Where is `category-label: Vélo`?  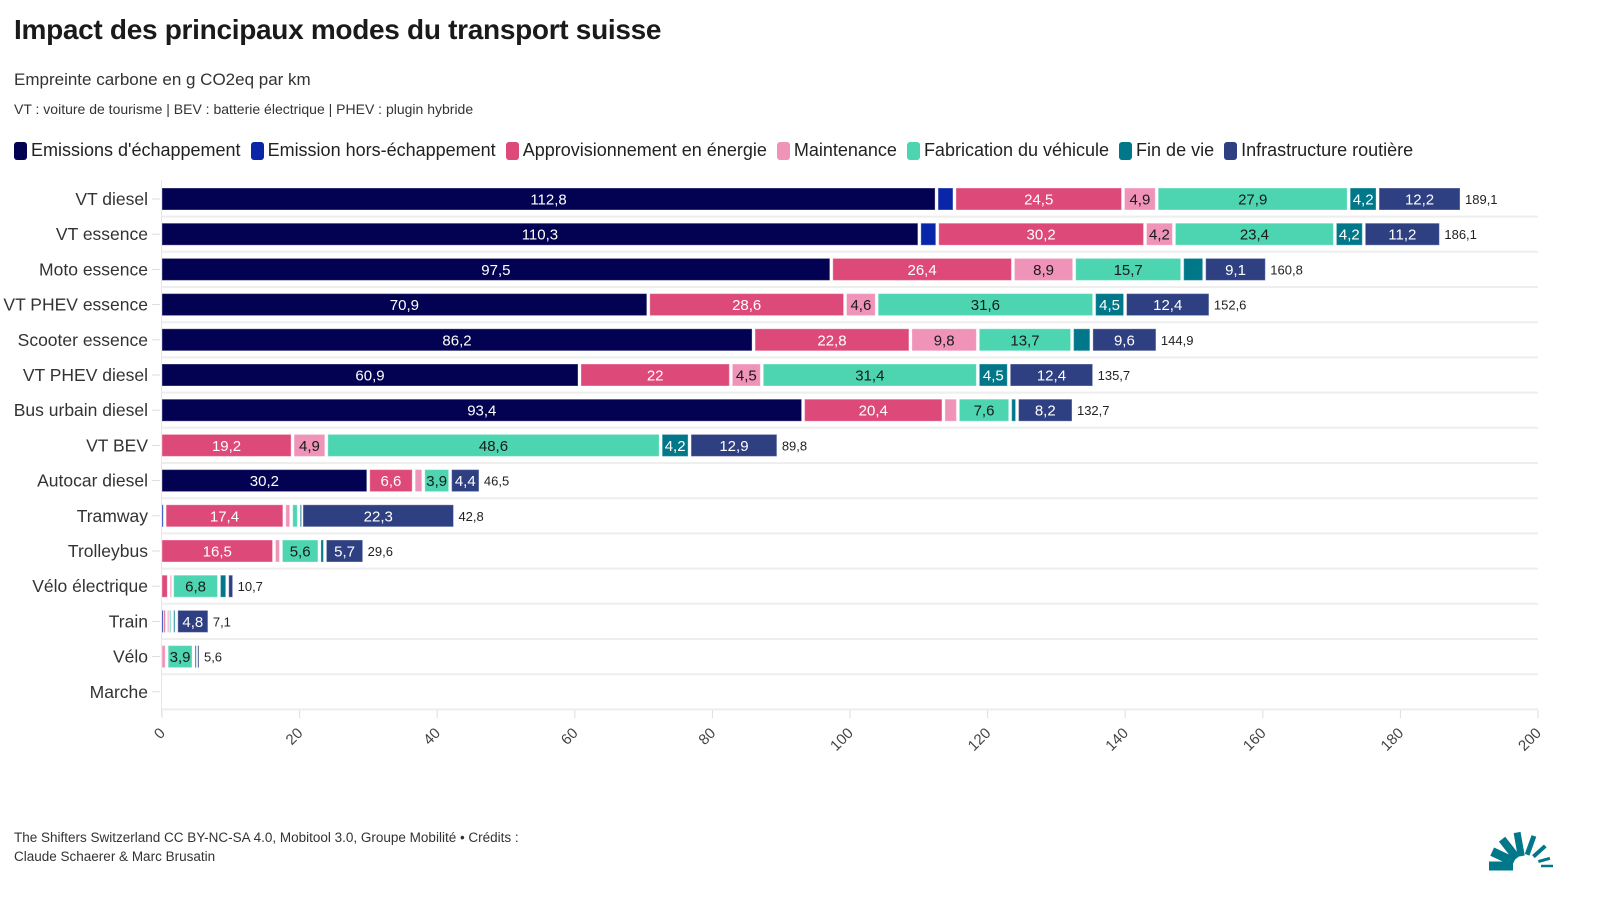
category-label: Vélo is located at coordinates (130, 657).